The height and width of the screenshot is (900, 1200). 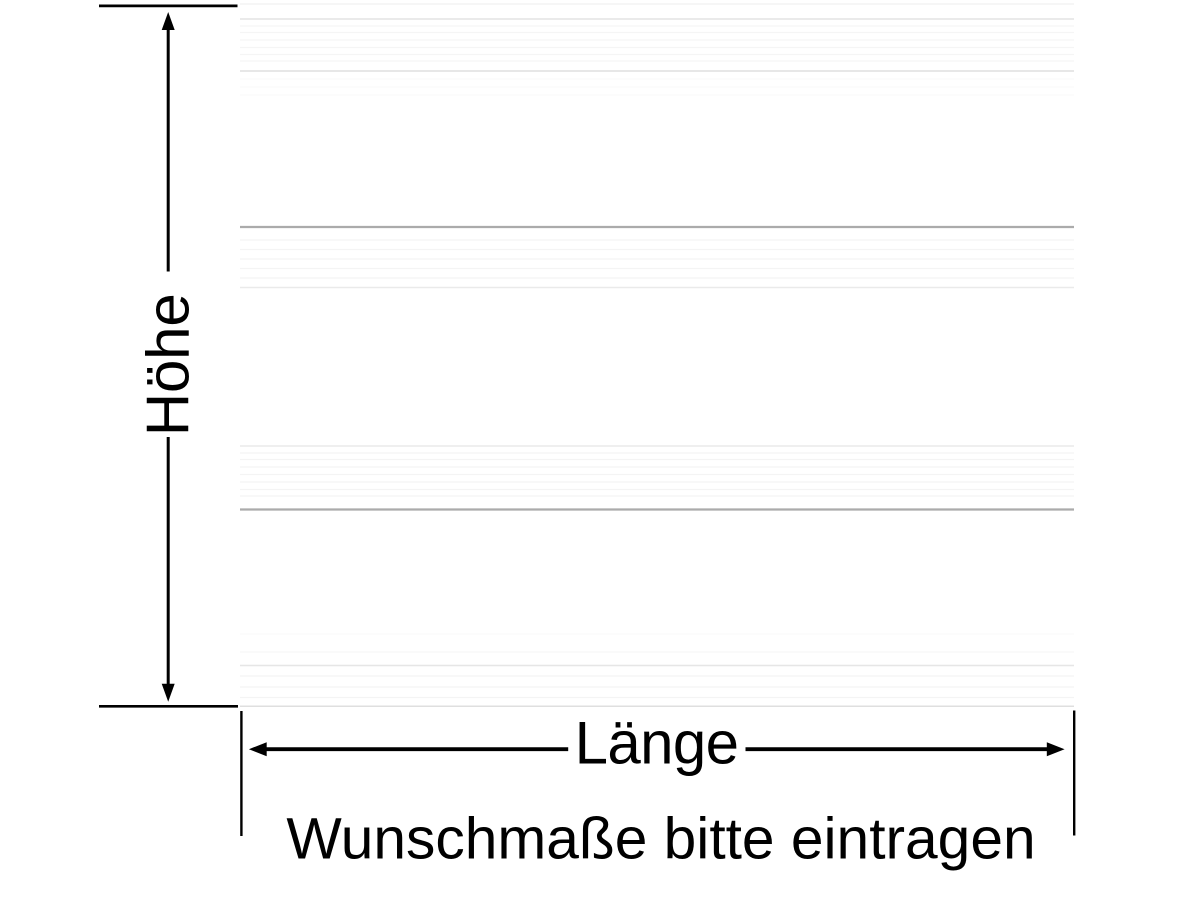 I want to click on svg-text: Länge, so click(x=657, y=743).